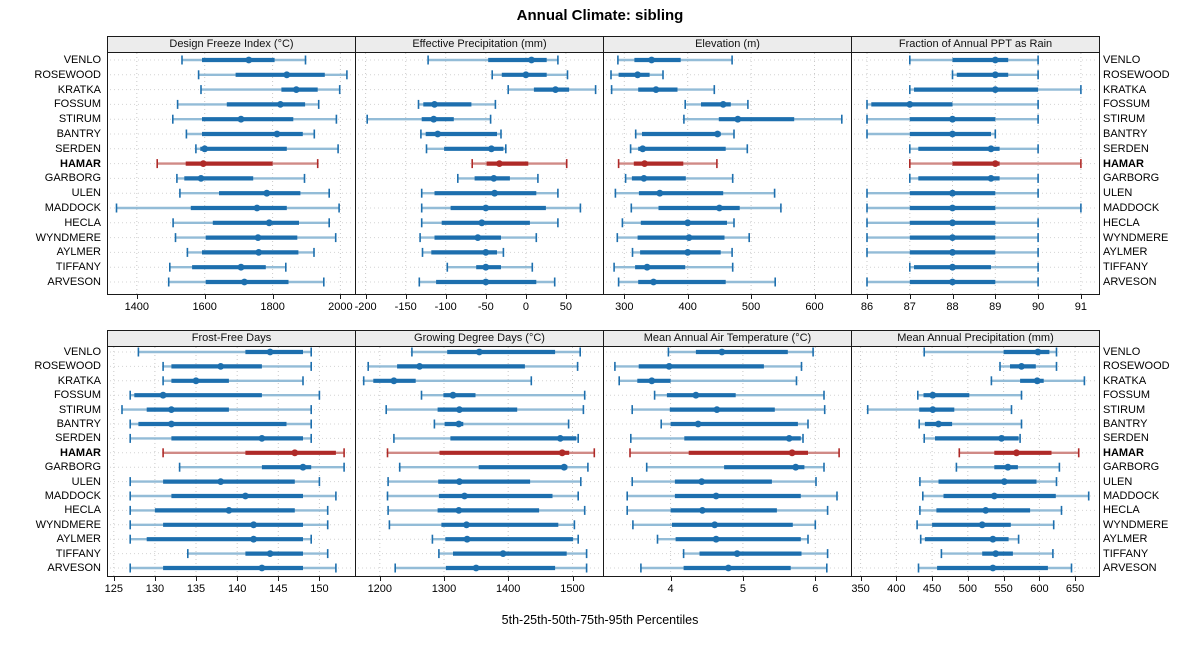 This screenshot has height=650, width=1200. What do you see at coordinates (68, 524) in the screenshot?
I see `station-label-wyndmere: WYNDMERE` at bounding box center [68, 524].